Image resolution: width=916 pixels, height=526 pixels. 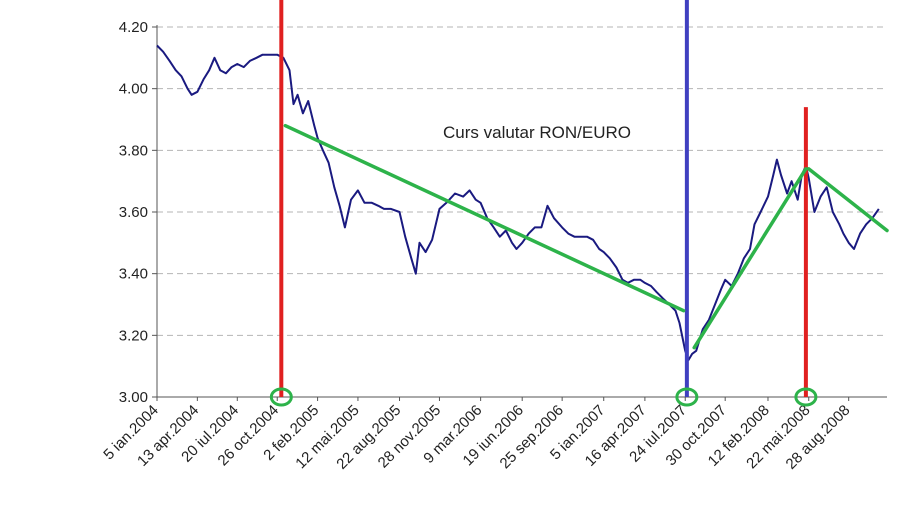 I want to click on y-tick-label: 3.40, so click(x=133, y=274).